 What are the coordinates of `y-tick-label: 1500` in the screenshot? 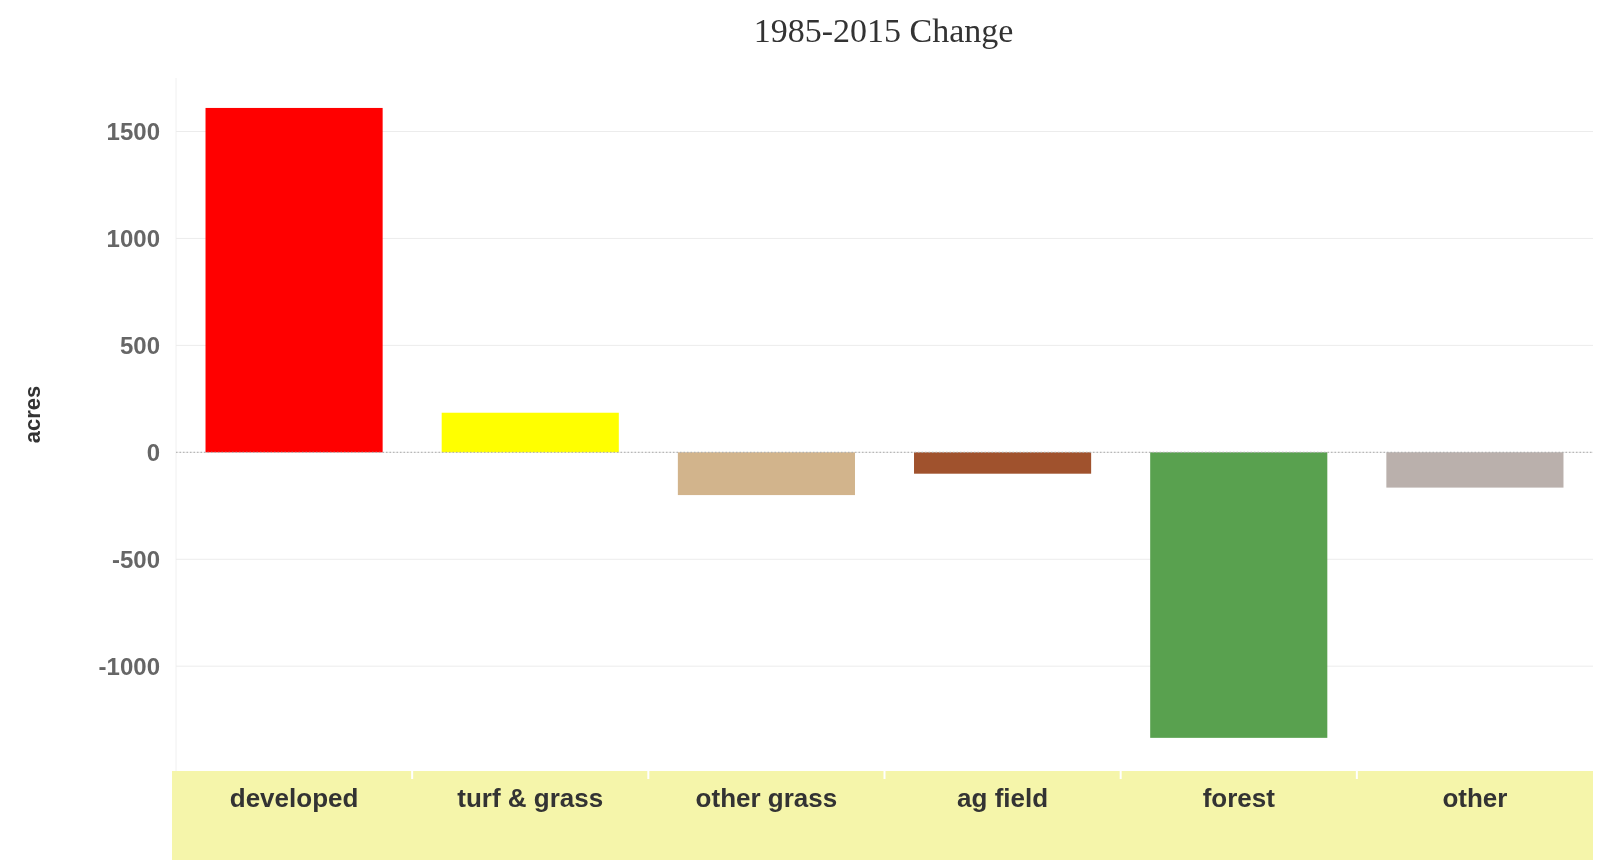 It's located at (133, 131).